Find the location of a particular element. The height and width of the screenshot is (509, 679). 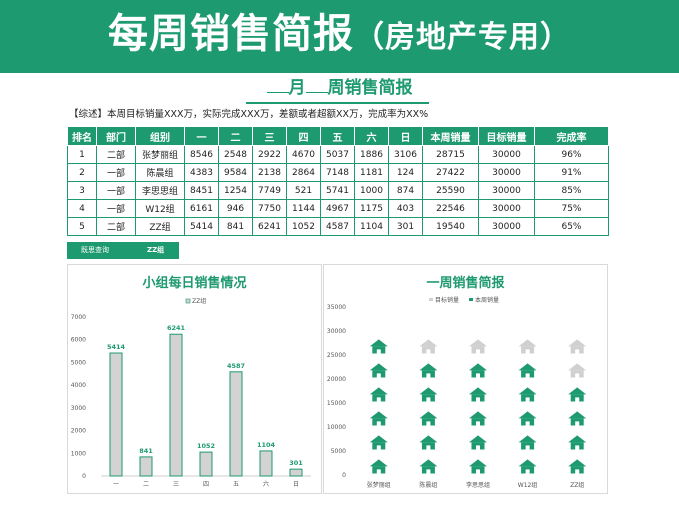

x-tick-label: 张梦丽组 is located at coordinates (379, 485).